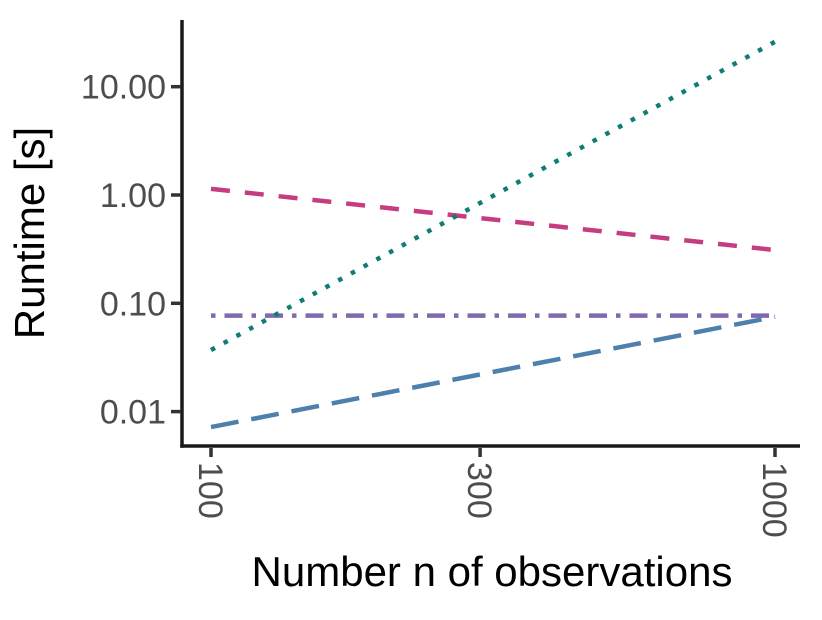  What do you see at coordinates (479, 490) in the screenshot?
I see `x-tick-label: 300` at bounding box center [479, 490].